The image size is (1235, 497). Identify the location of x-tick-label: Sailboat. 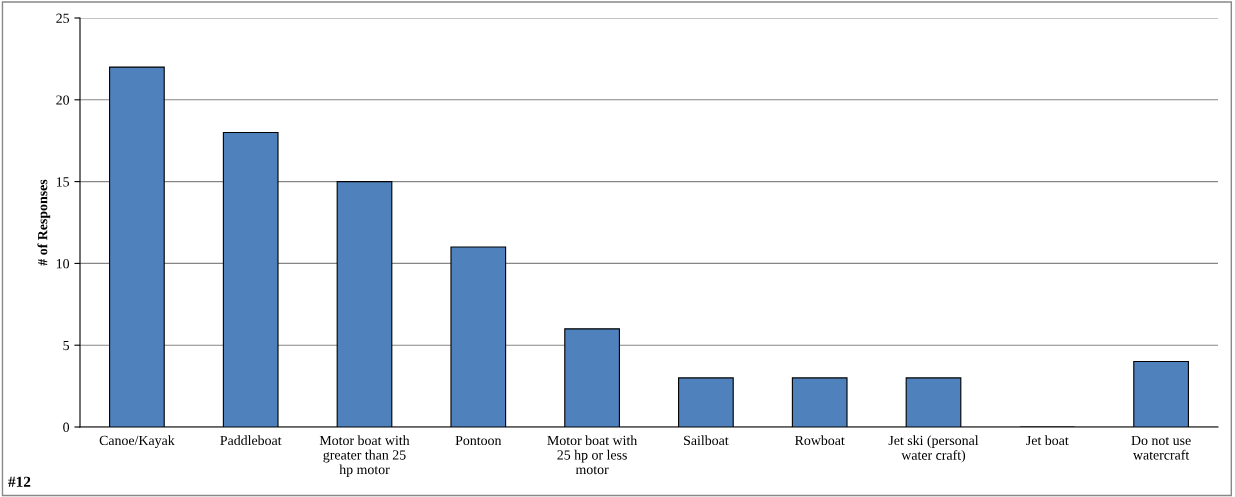
(706, 440).